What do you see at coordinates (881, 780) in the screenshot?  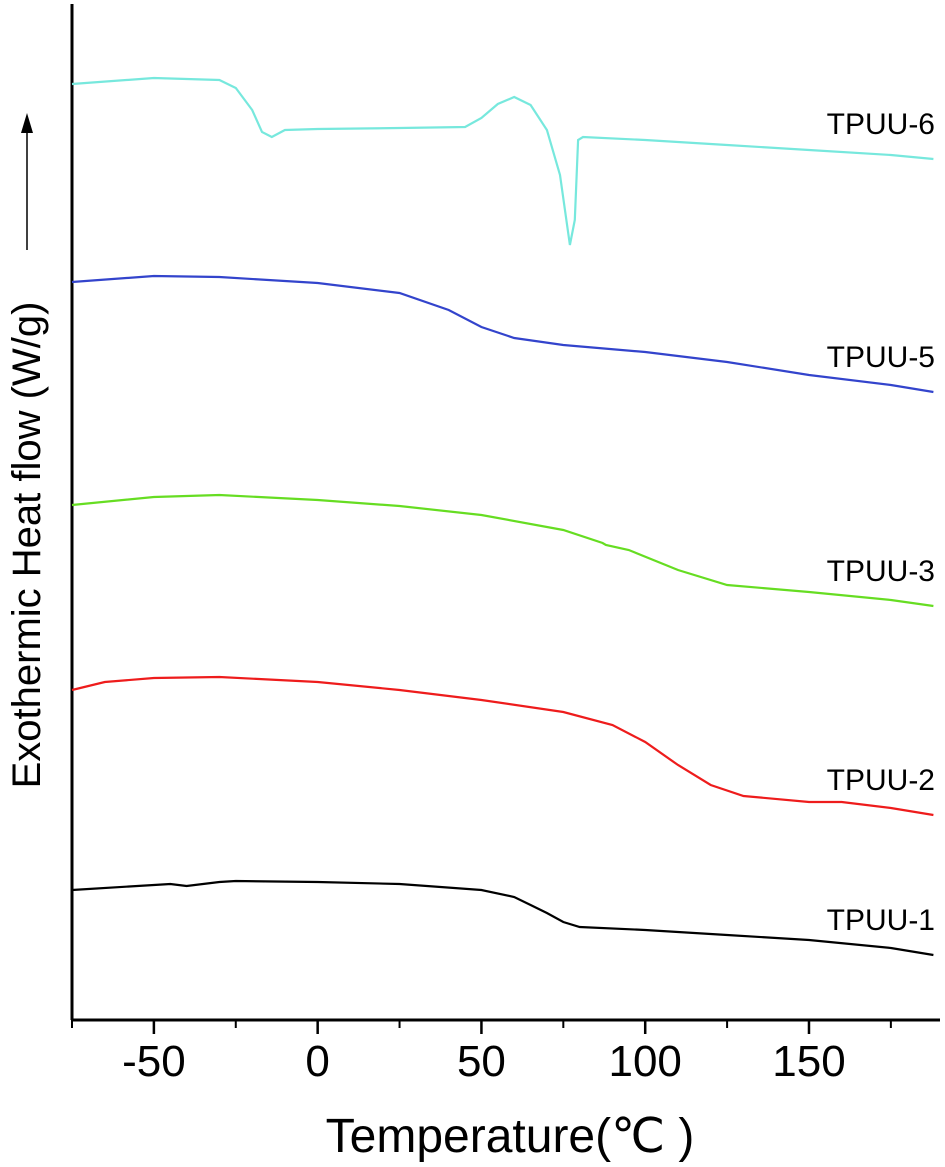 I see `series-label: TPUU-2` at bounding box center [881, 780].